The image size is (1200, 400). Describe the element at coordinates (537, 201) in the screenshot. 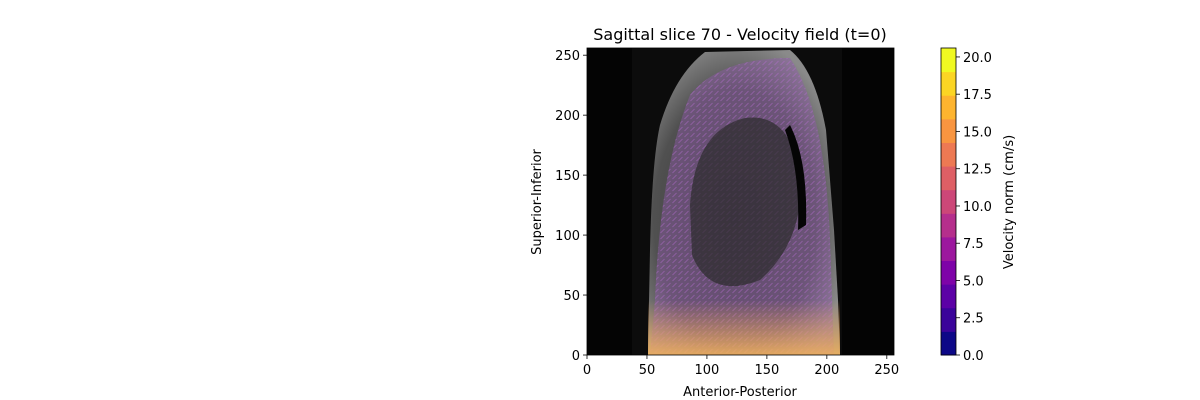

I see `y-axis-label: Superior-Inferior` at that location.